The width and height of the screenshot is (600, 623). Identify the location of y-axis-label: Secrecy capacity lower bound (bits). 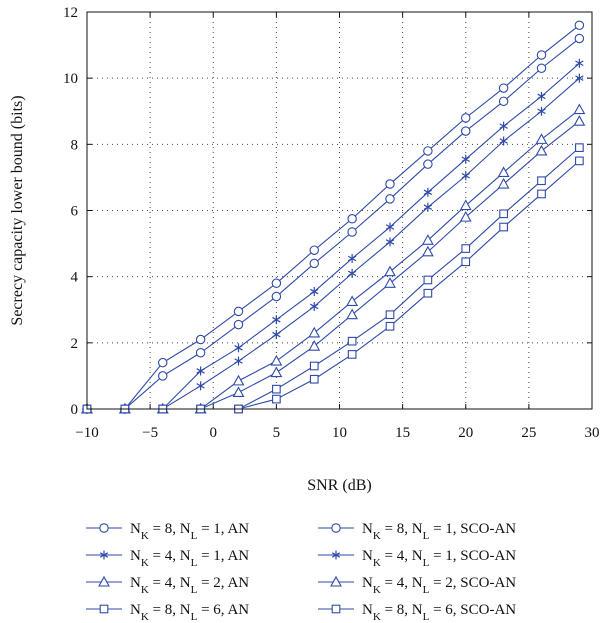
(17, 210).